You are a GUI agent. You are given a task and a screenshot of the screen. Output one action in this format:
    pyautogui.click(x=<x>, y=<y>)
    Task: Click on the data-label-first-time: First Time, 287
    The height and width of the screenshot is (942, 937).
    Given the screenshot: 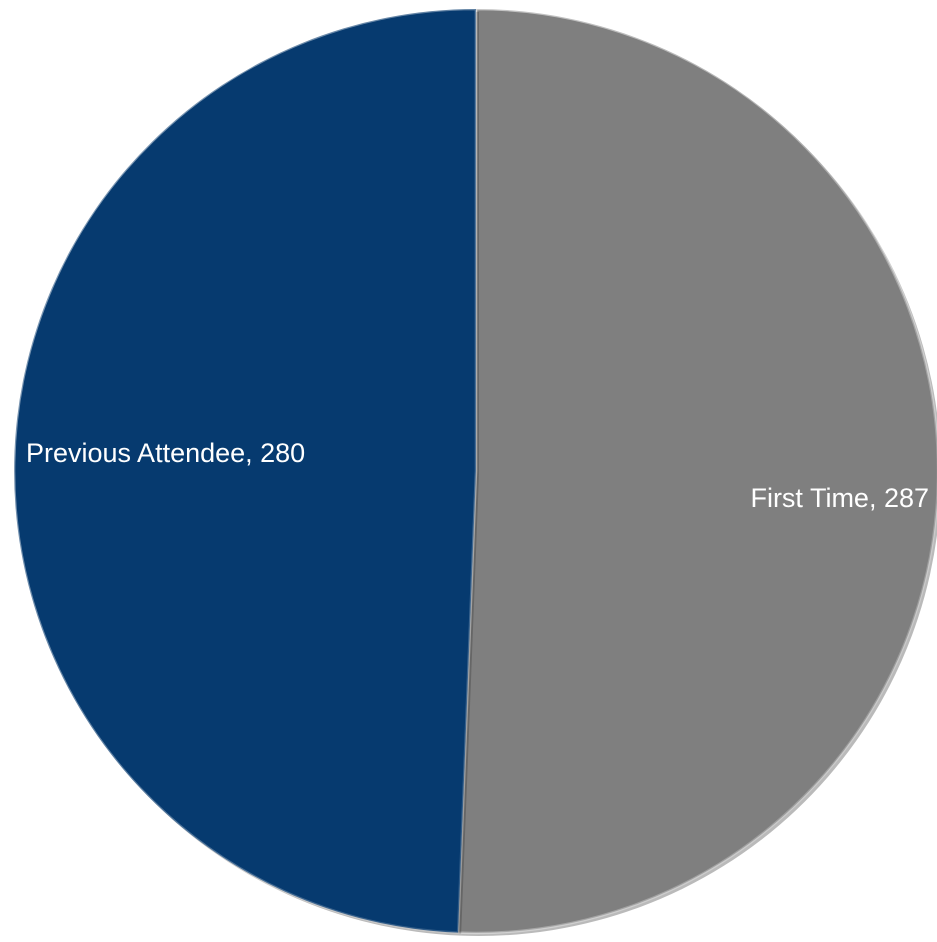 What is the action you would take?
    pyautogui.click(x=839, y=498)
    